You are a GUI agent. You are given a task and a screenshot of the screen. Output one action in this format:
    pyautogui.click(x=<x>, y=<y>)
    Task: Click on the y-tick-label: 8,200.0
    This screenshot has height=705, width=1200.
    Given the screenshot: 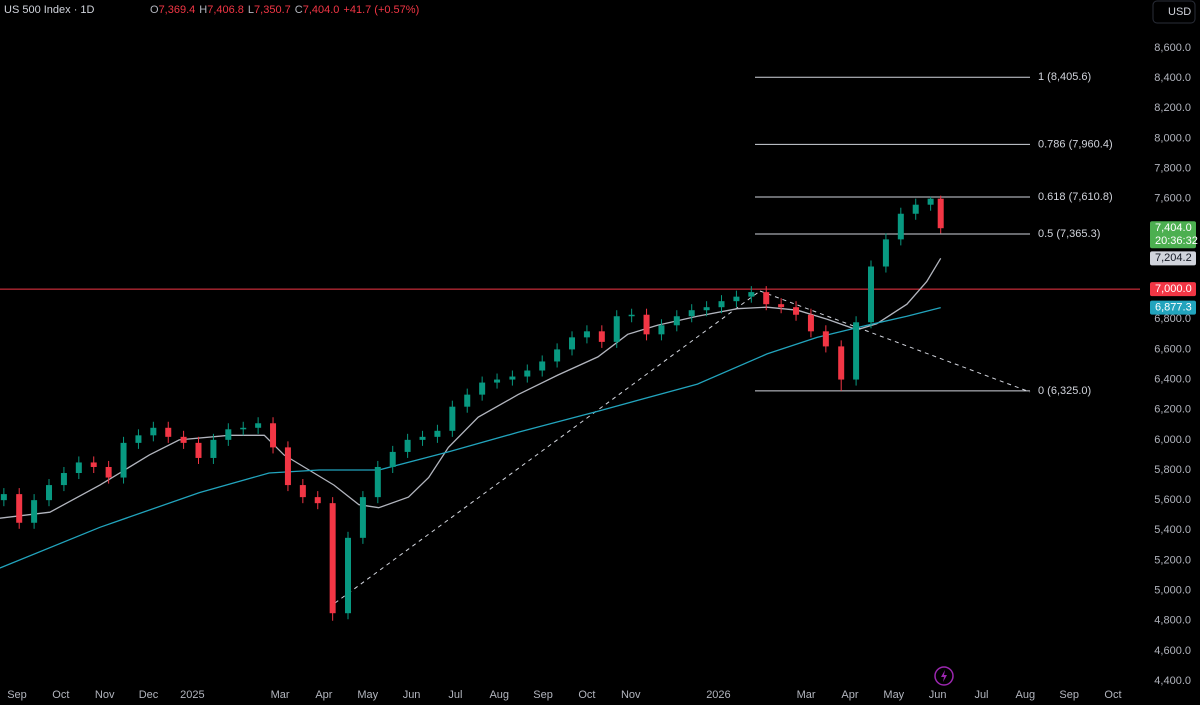 What is the action you would take?
    pyautogui.click(x=1172, y=108)
    